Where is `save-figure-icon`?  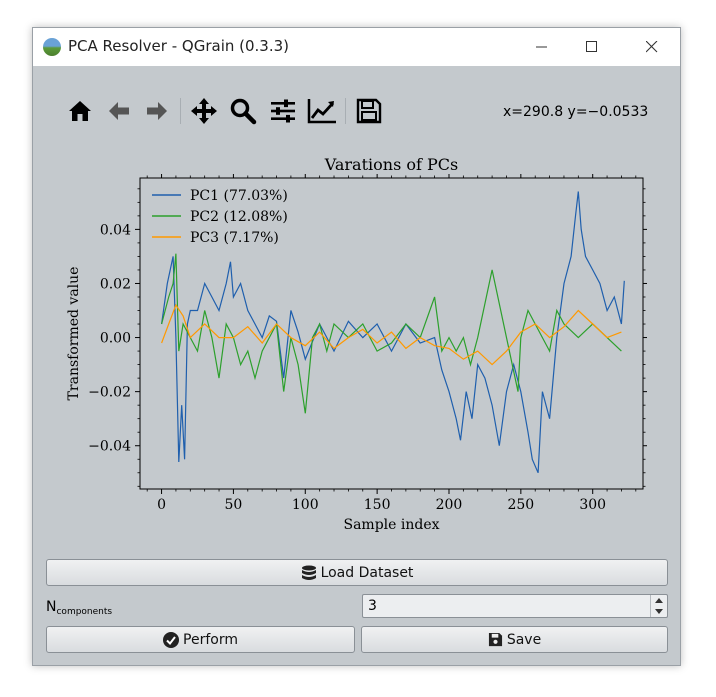
save-figure-icon is located at coordinates (369, 111).